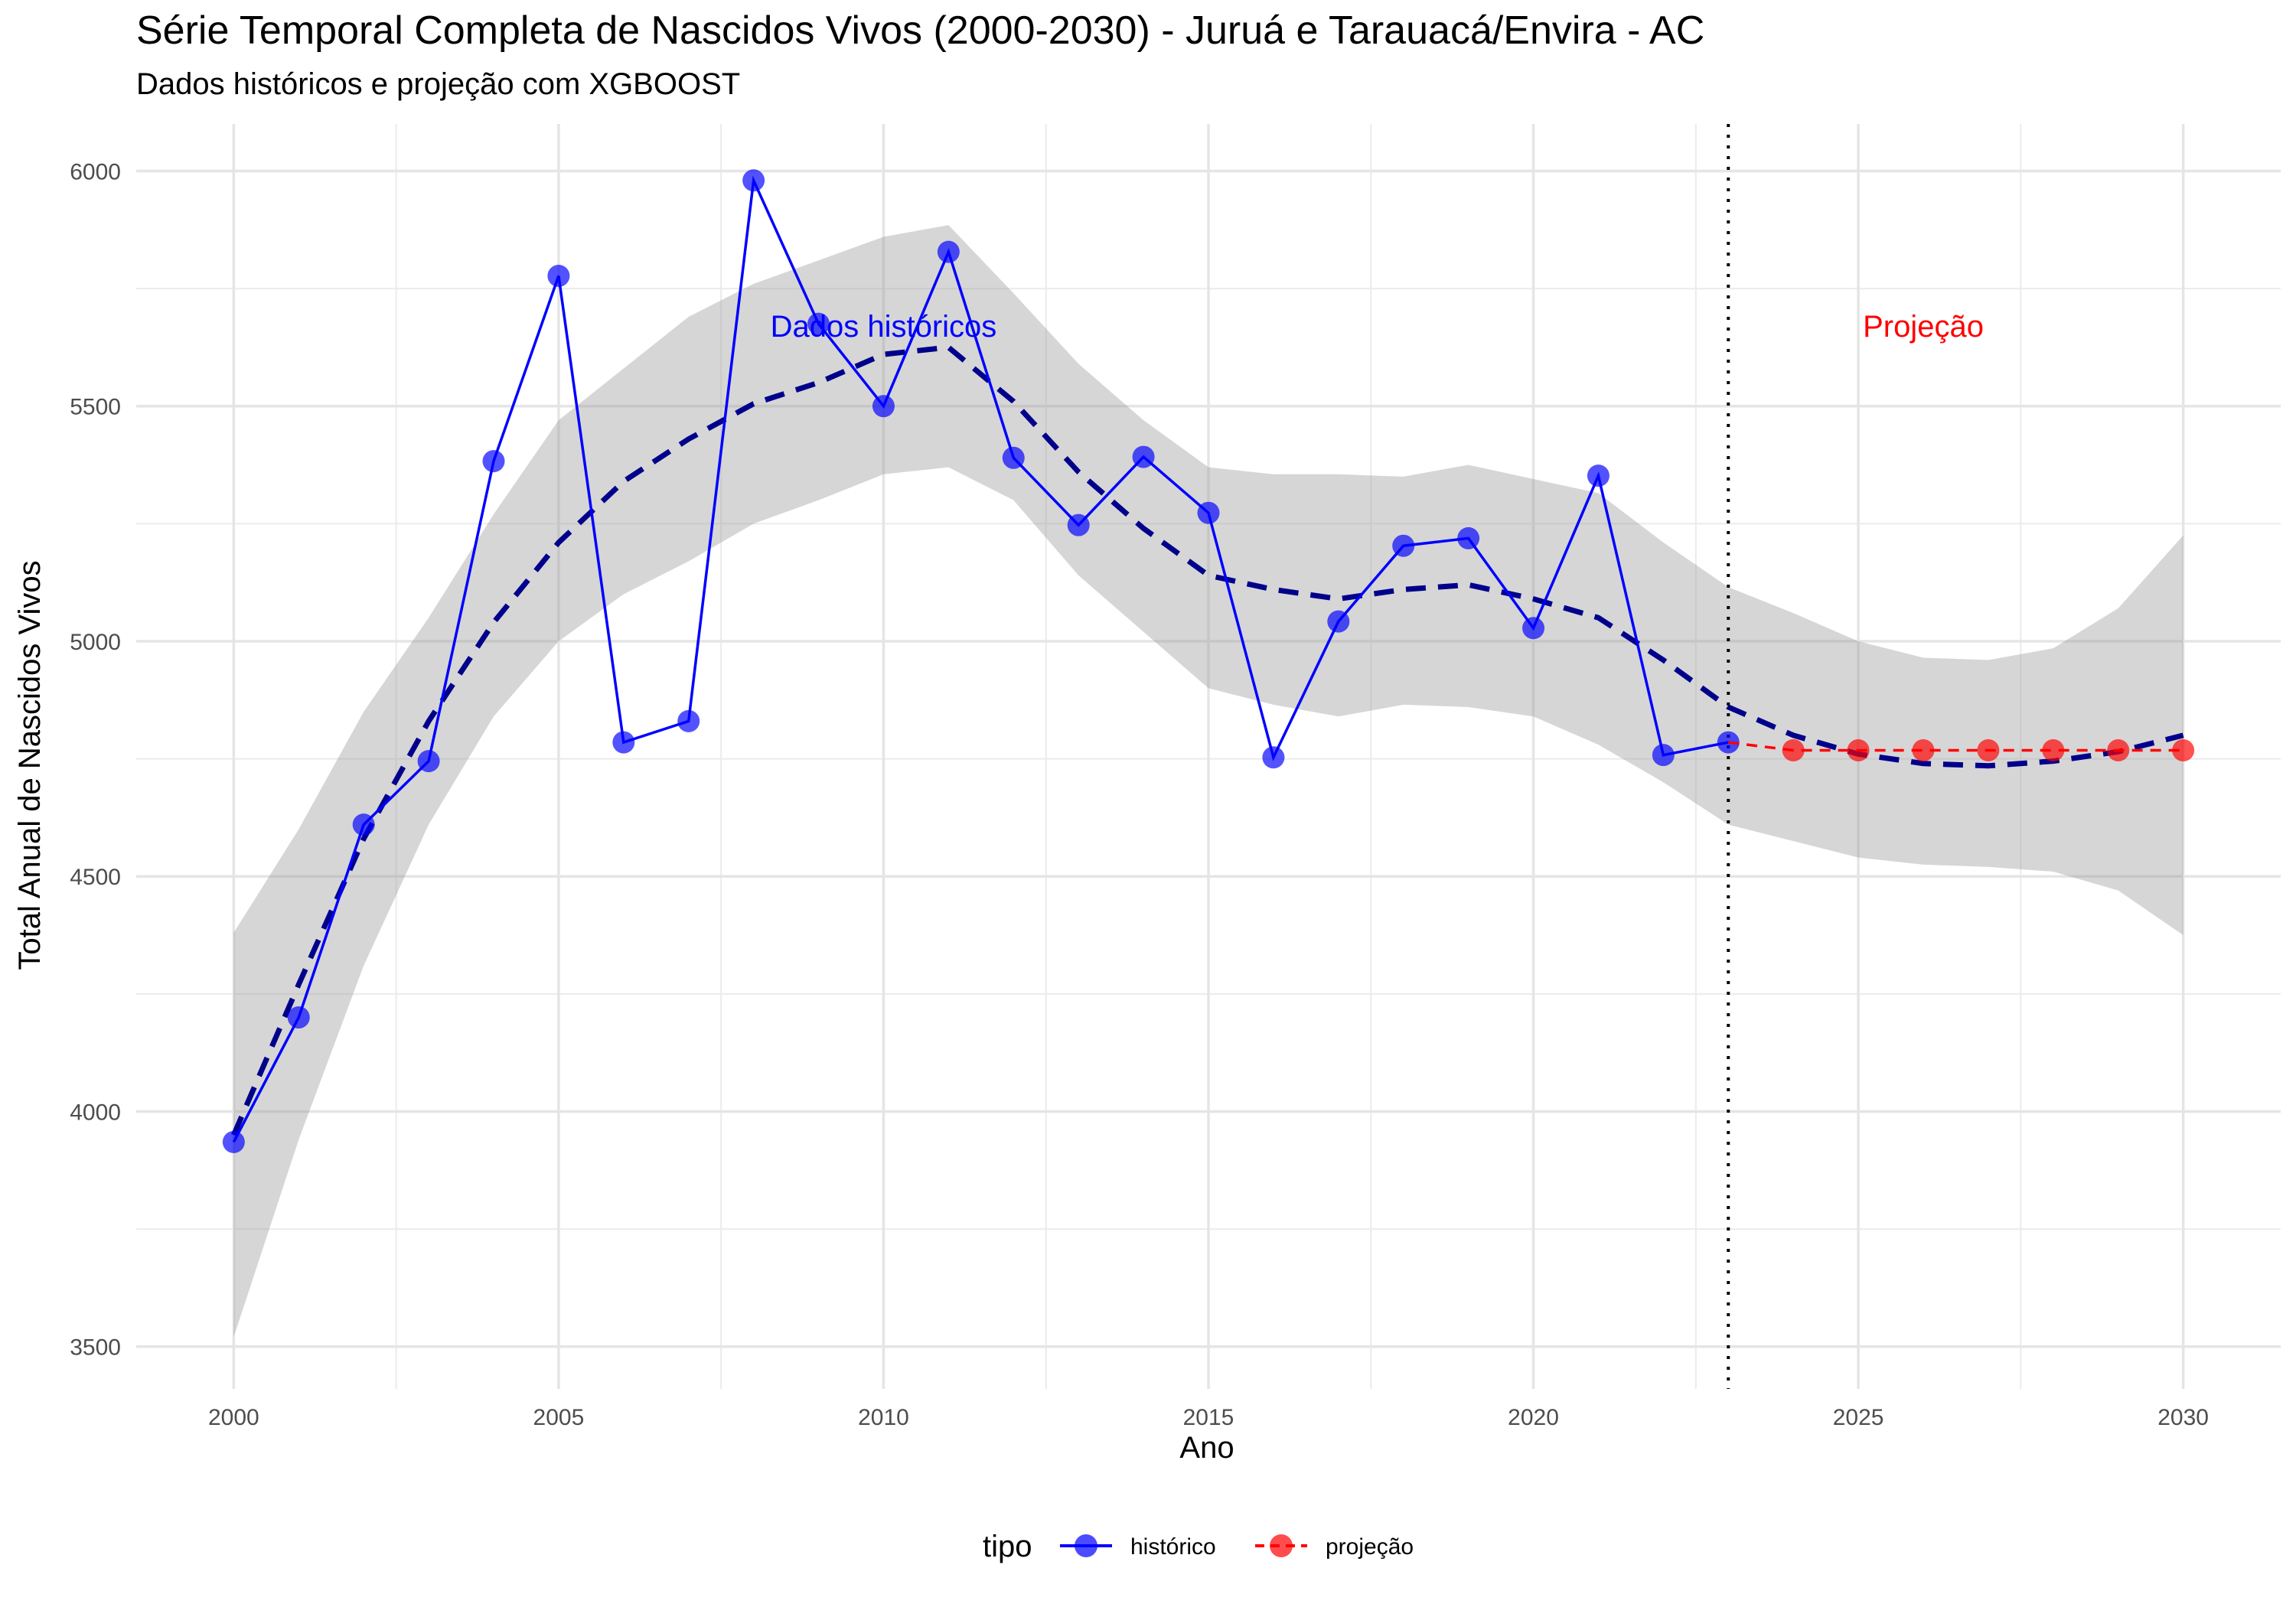  Describe the element at coordinates (884, 327) in the screenshot. I see `annotation-label: Dados históricos` at that location.